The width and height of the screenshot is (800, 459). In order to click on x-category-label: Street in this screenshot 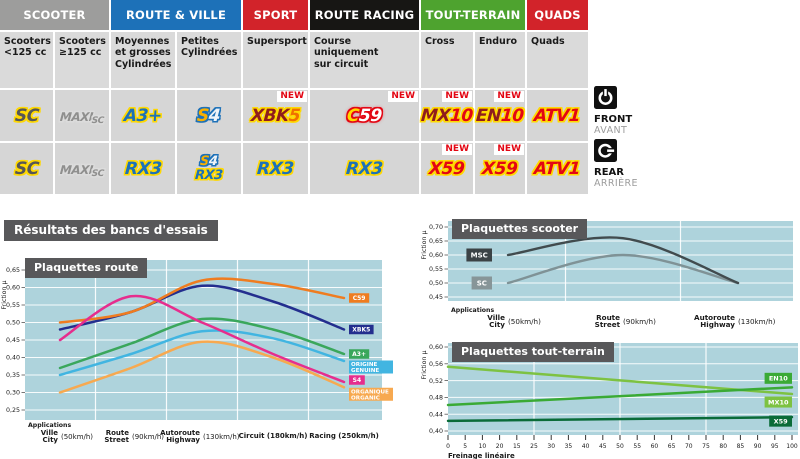, I will do `click(116, 440)`.